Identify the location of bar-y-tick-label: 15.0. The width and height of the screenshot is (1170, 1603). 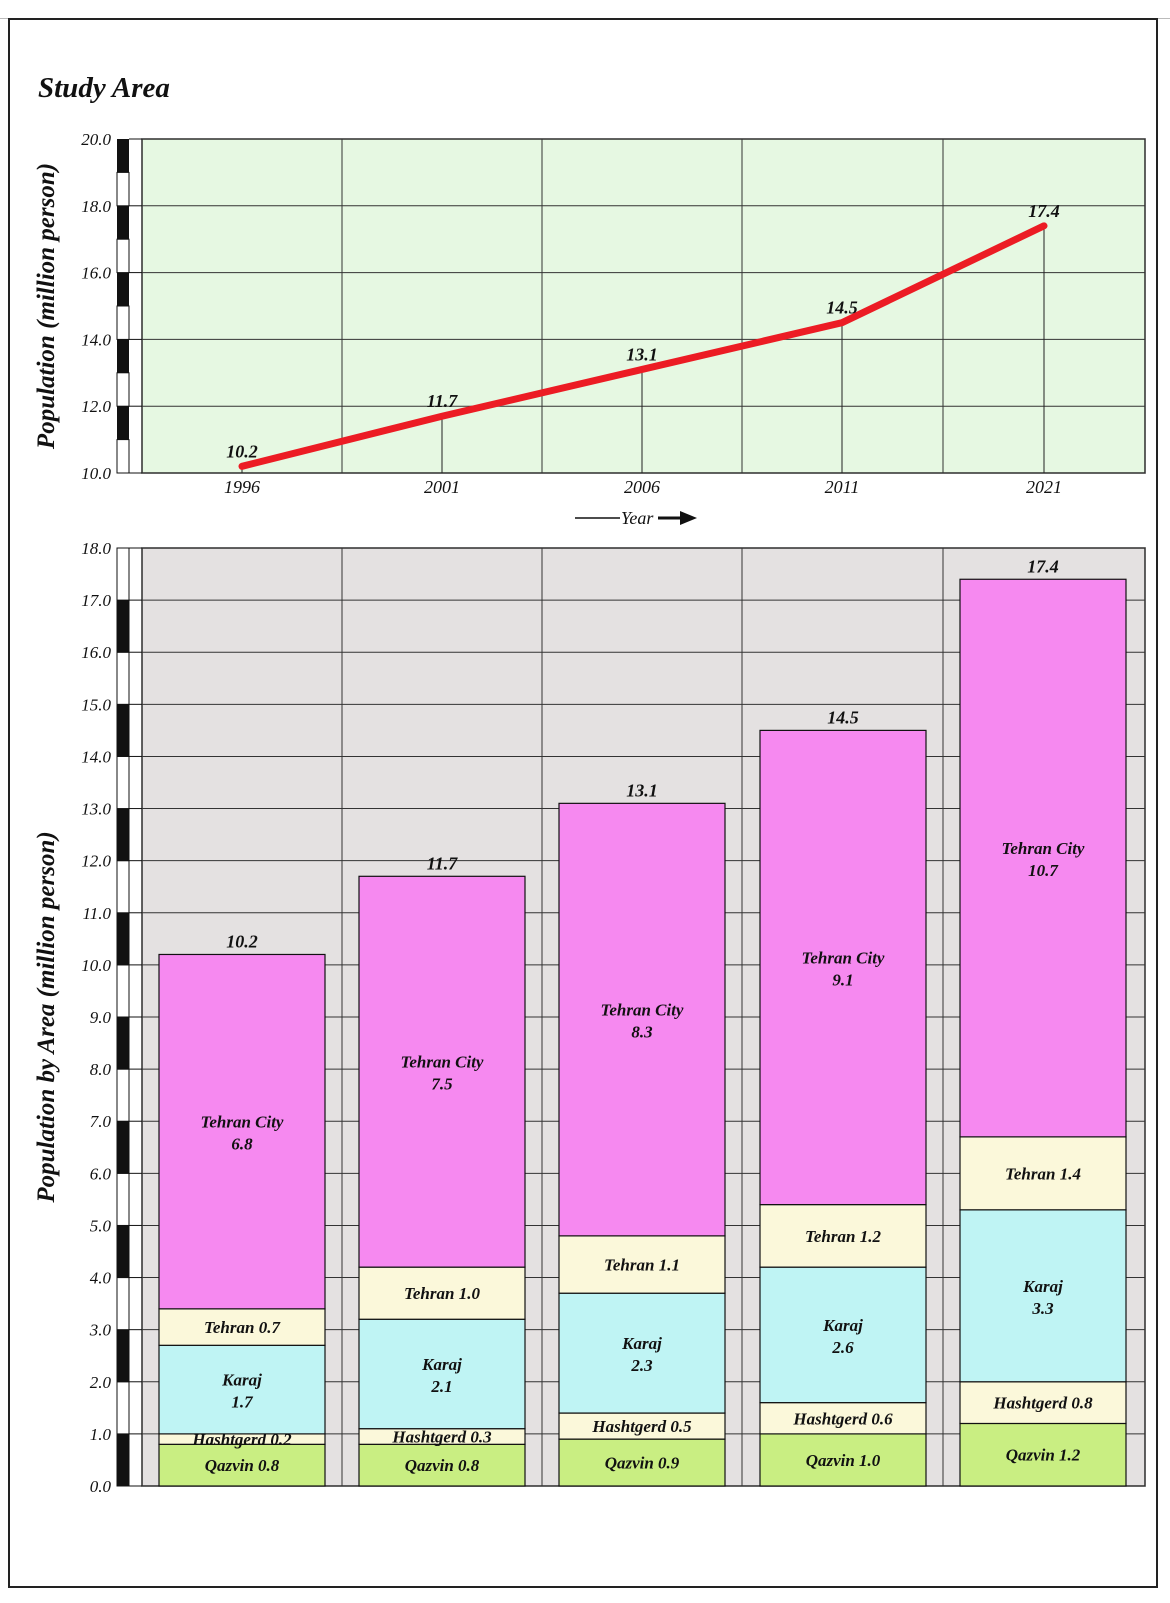
(96, 704).